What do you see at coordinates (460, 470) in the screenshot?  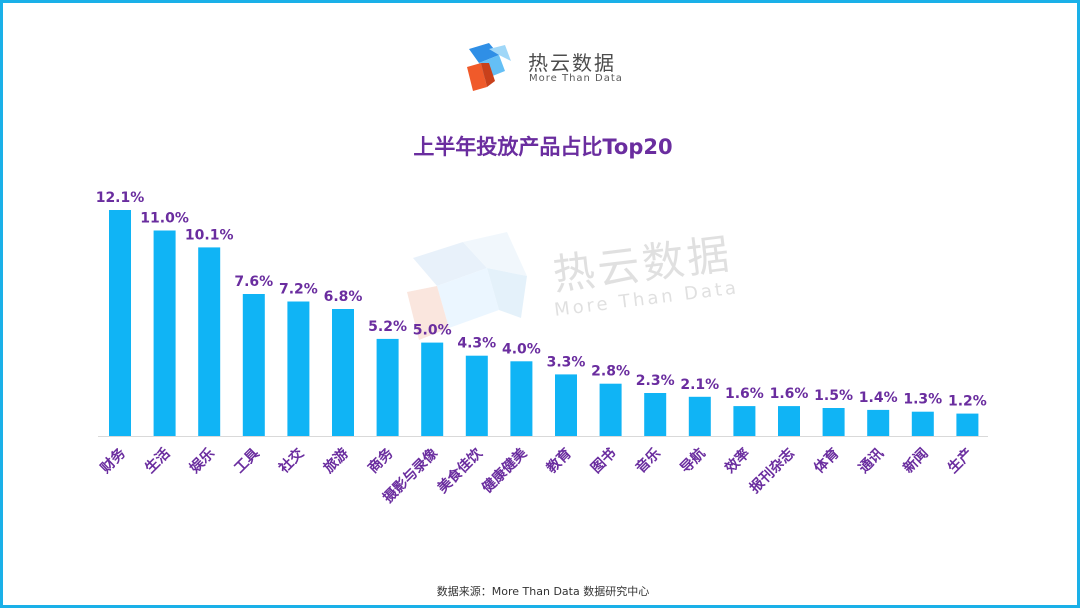 I see `category-label: 美食佳饮` at bounding box center [460, 470].